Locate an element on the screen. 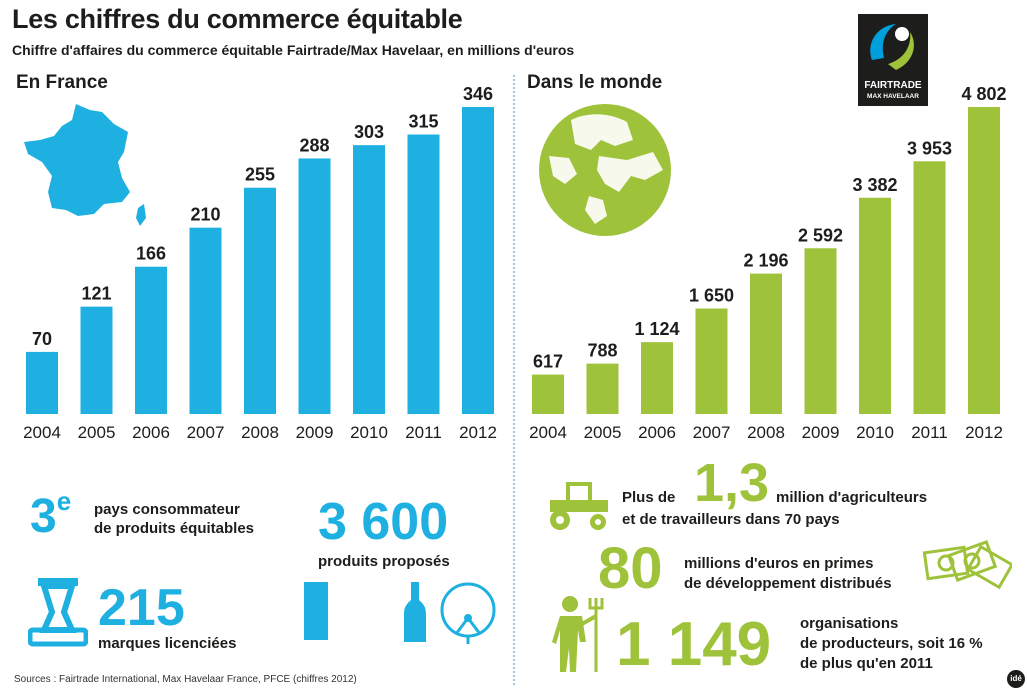  farmers-text-2: et de travailleurs dans 70 pays is located at coordinates (731, 519).